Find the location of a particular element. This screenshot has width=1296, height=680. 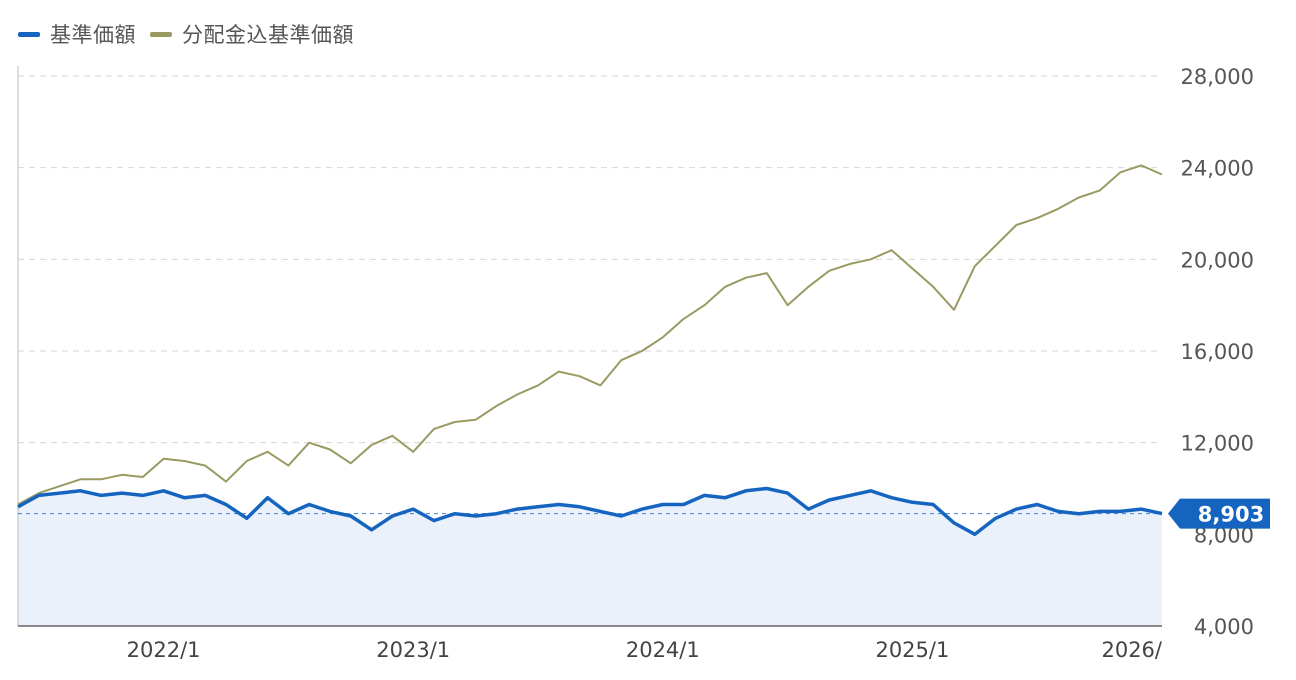

current-value-callout is located at coordinates (1219, 513).